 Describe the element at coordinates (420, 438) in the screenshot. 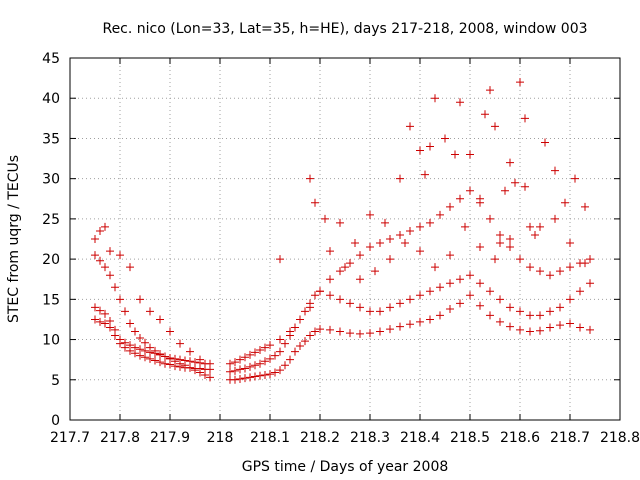

I see `x-tick-label: 218.4` at that location.